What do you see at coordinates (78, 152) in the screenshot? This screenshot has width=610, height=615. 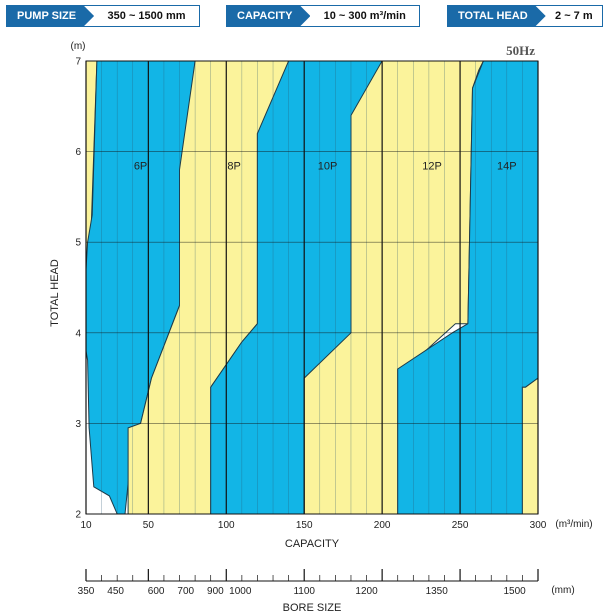 I see `y-tick-label: 6` at bounding box center [78, 152].